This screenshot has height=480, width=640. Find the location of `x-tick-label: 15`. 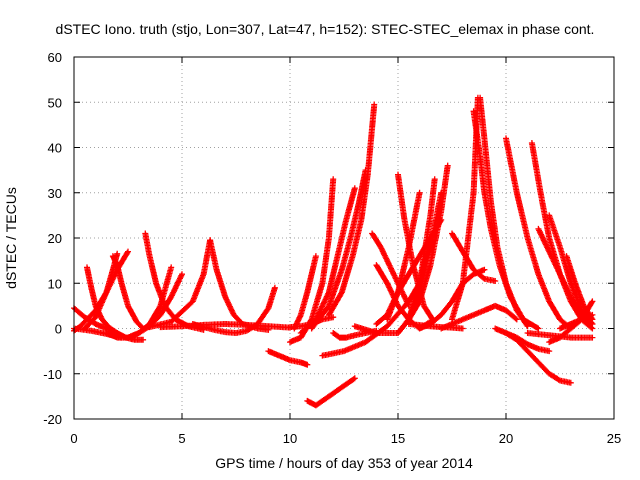

x-tick-label: 15 is located at coordinates (398, 438).